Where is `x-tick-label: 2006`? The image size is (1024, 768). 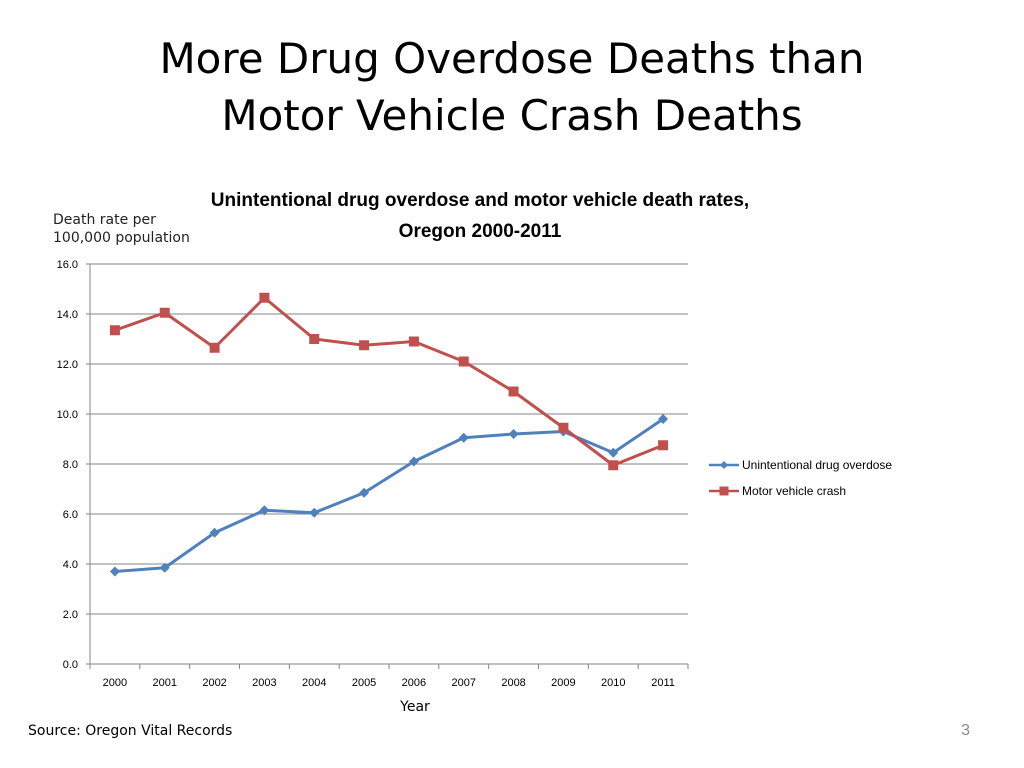 x-tick-label: 2006 is located at coordinates (414, 683).